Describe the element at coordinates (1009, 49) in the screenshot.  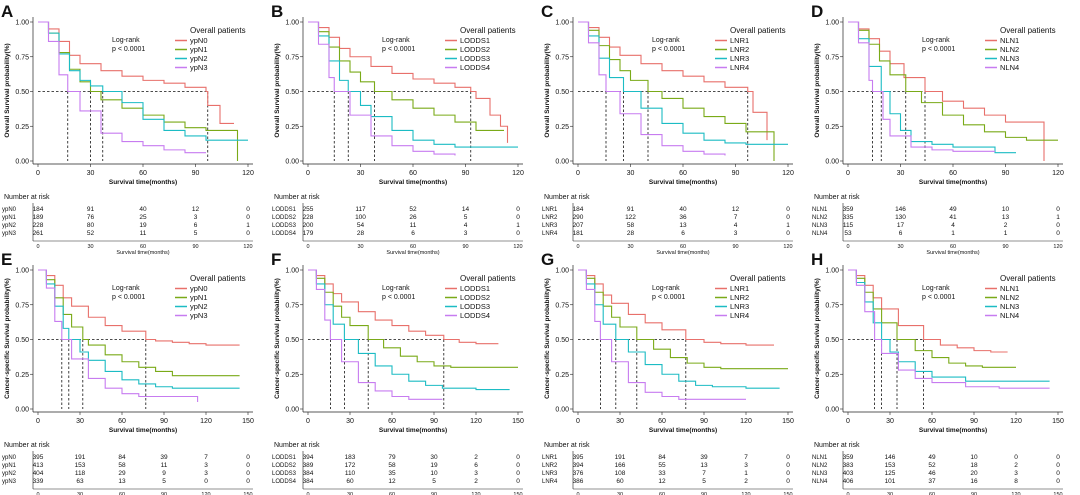
I see `legend-item-nln2: NLN2` at that location.